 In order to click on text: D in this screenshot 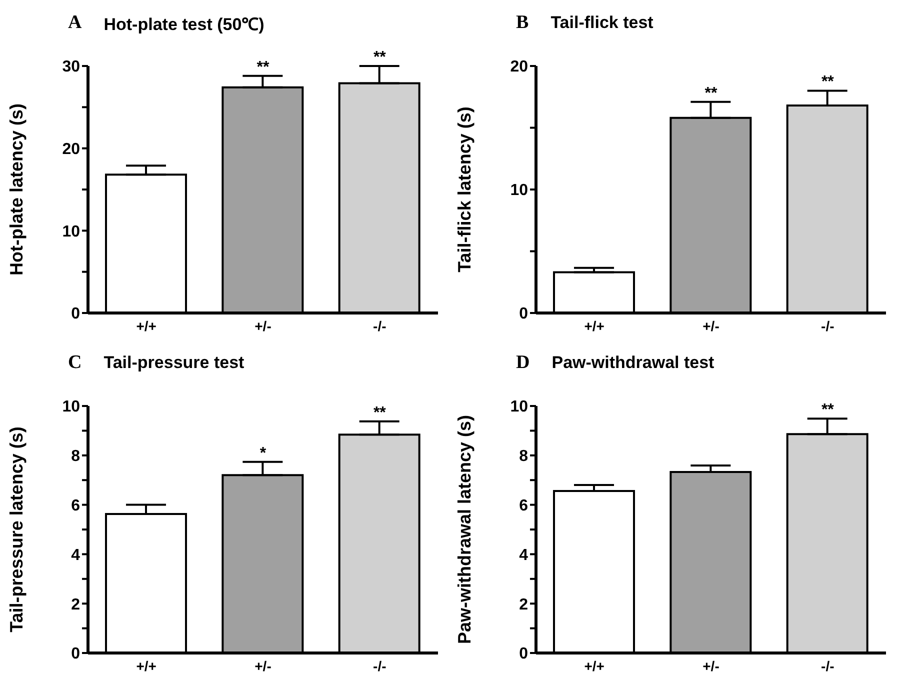, I will do `click(523, 363)`.